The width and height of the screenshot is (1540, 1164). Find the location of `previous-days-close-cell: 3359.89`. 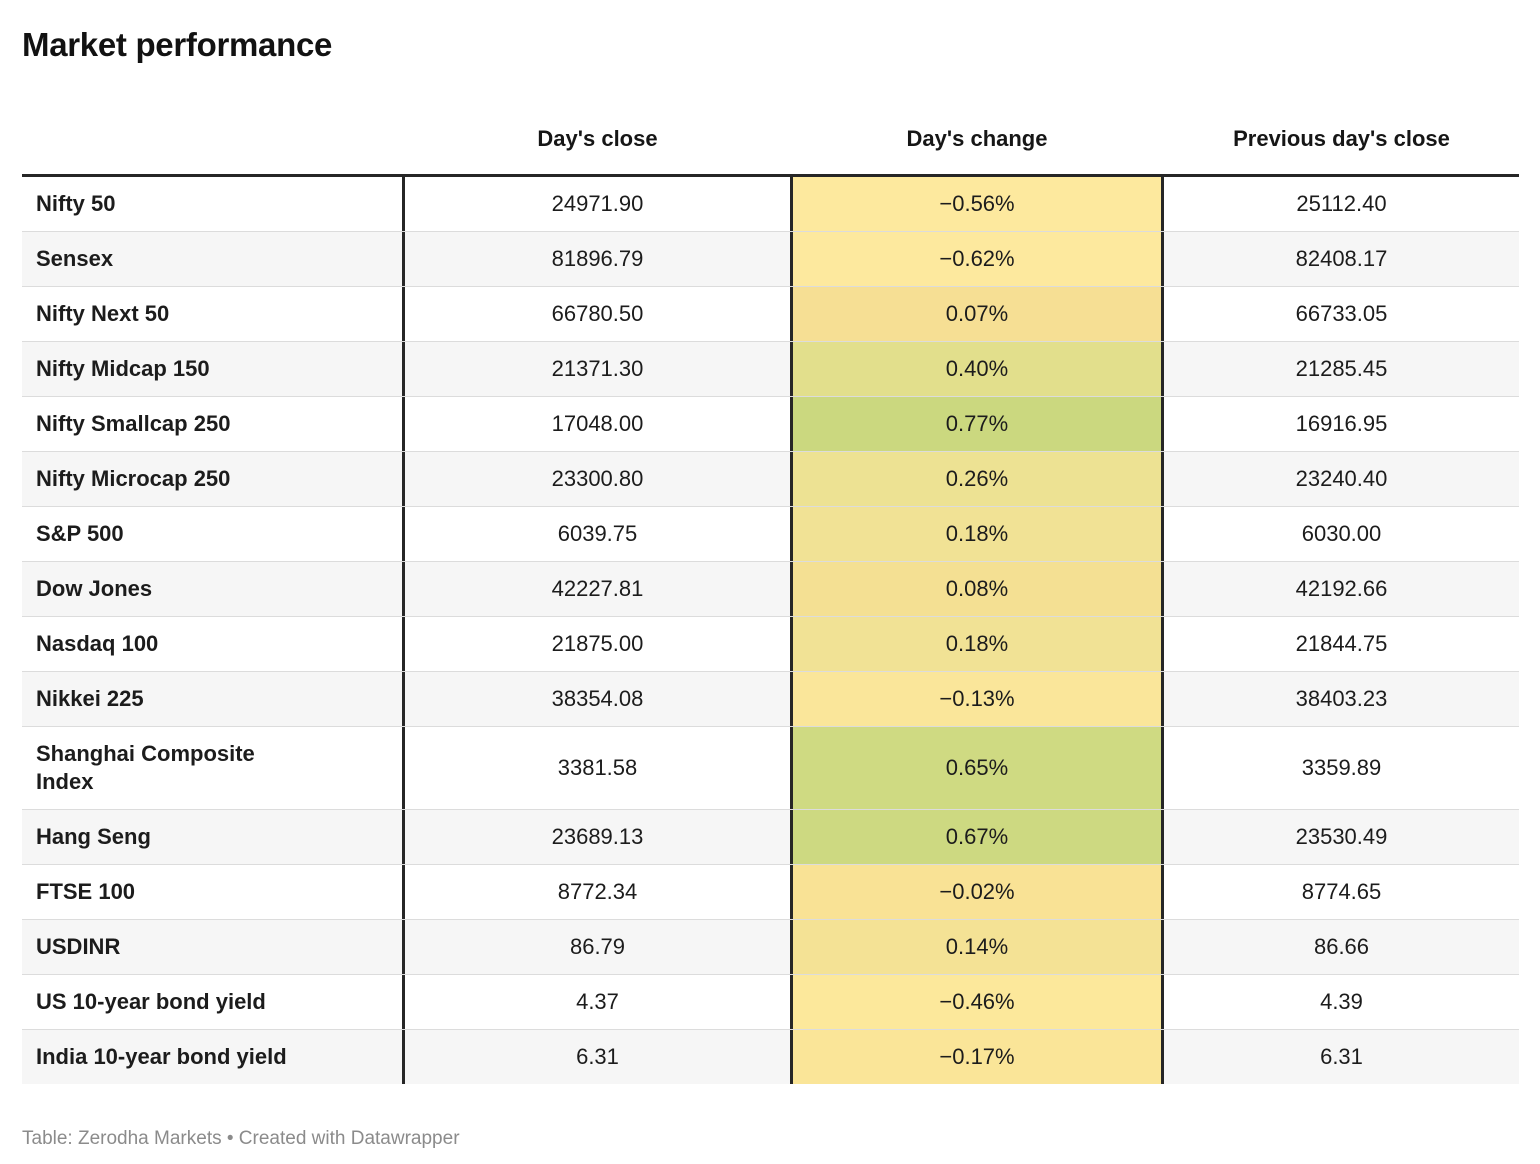

previous-days-close-cell: 3359.89 is located at coordinates (1341, 767).